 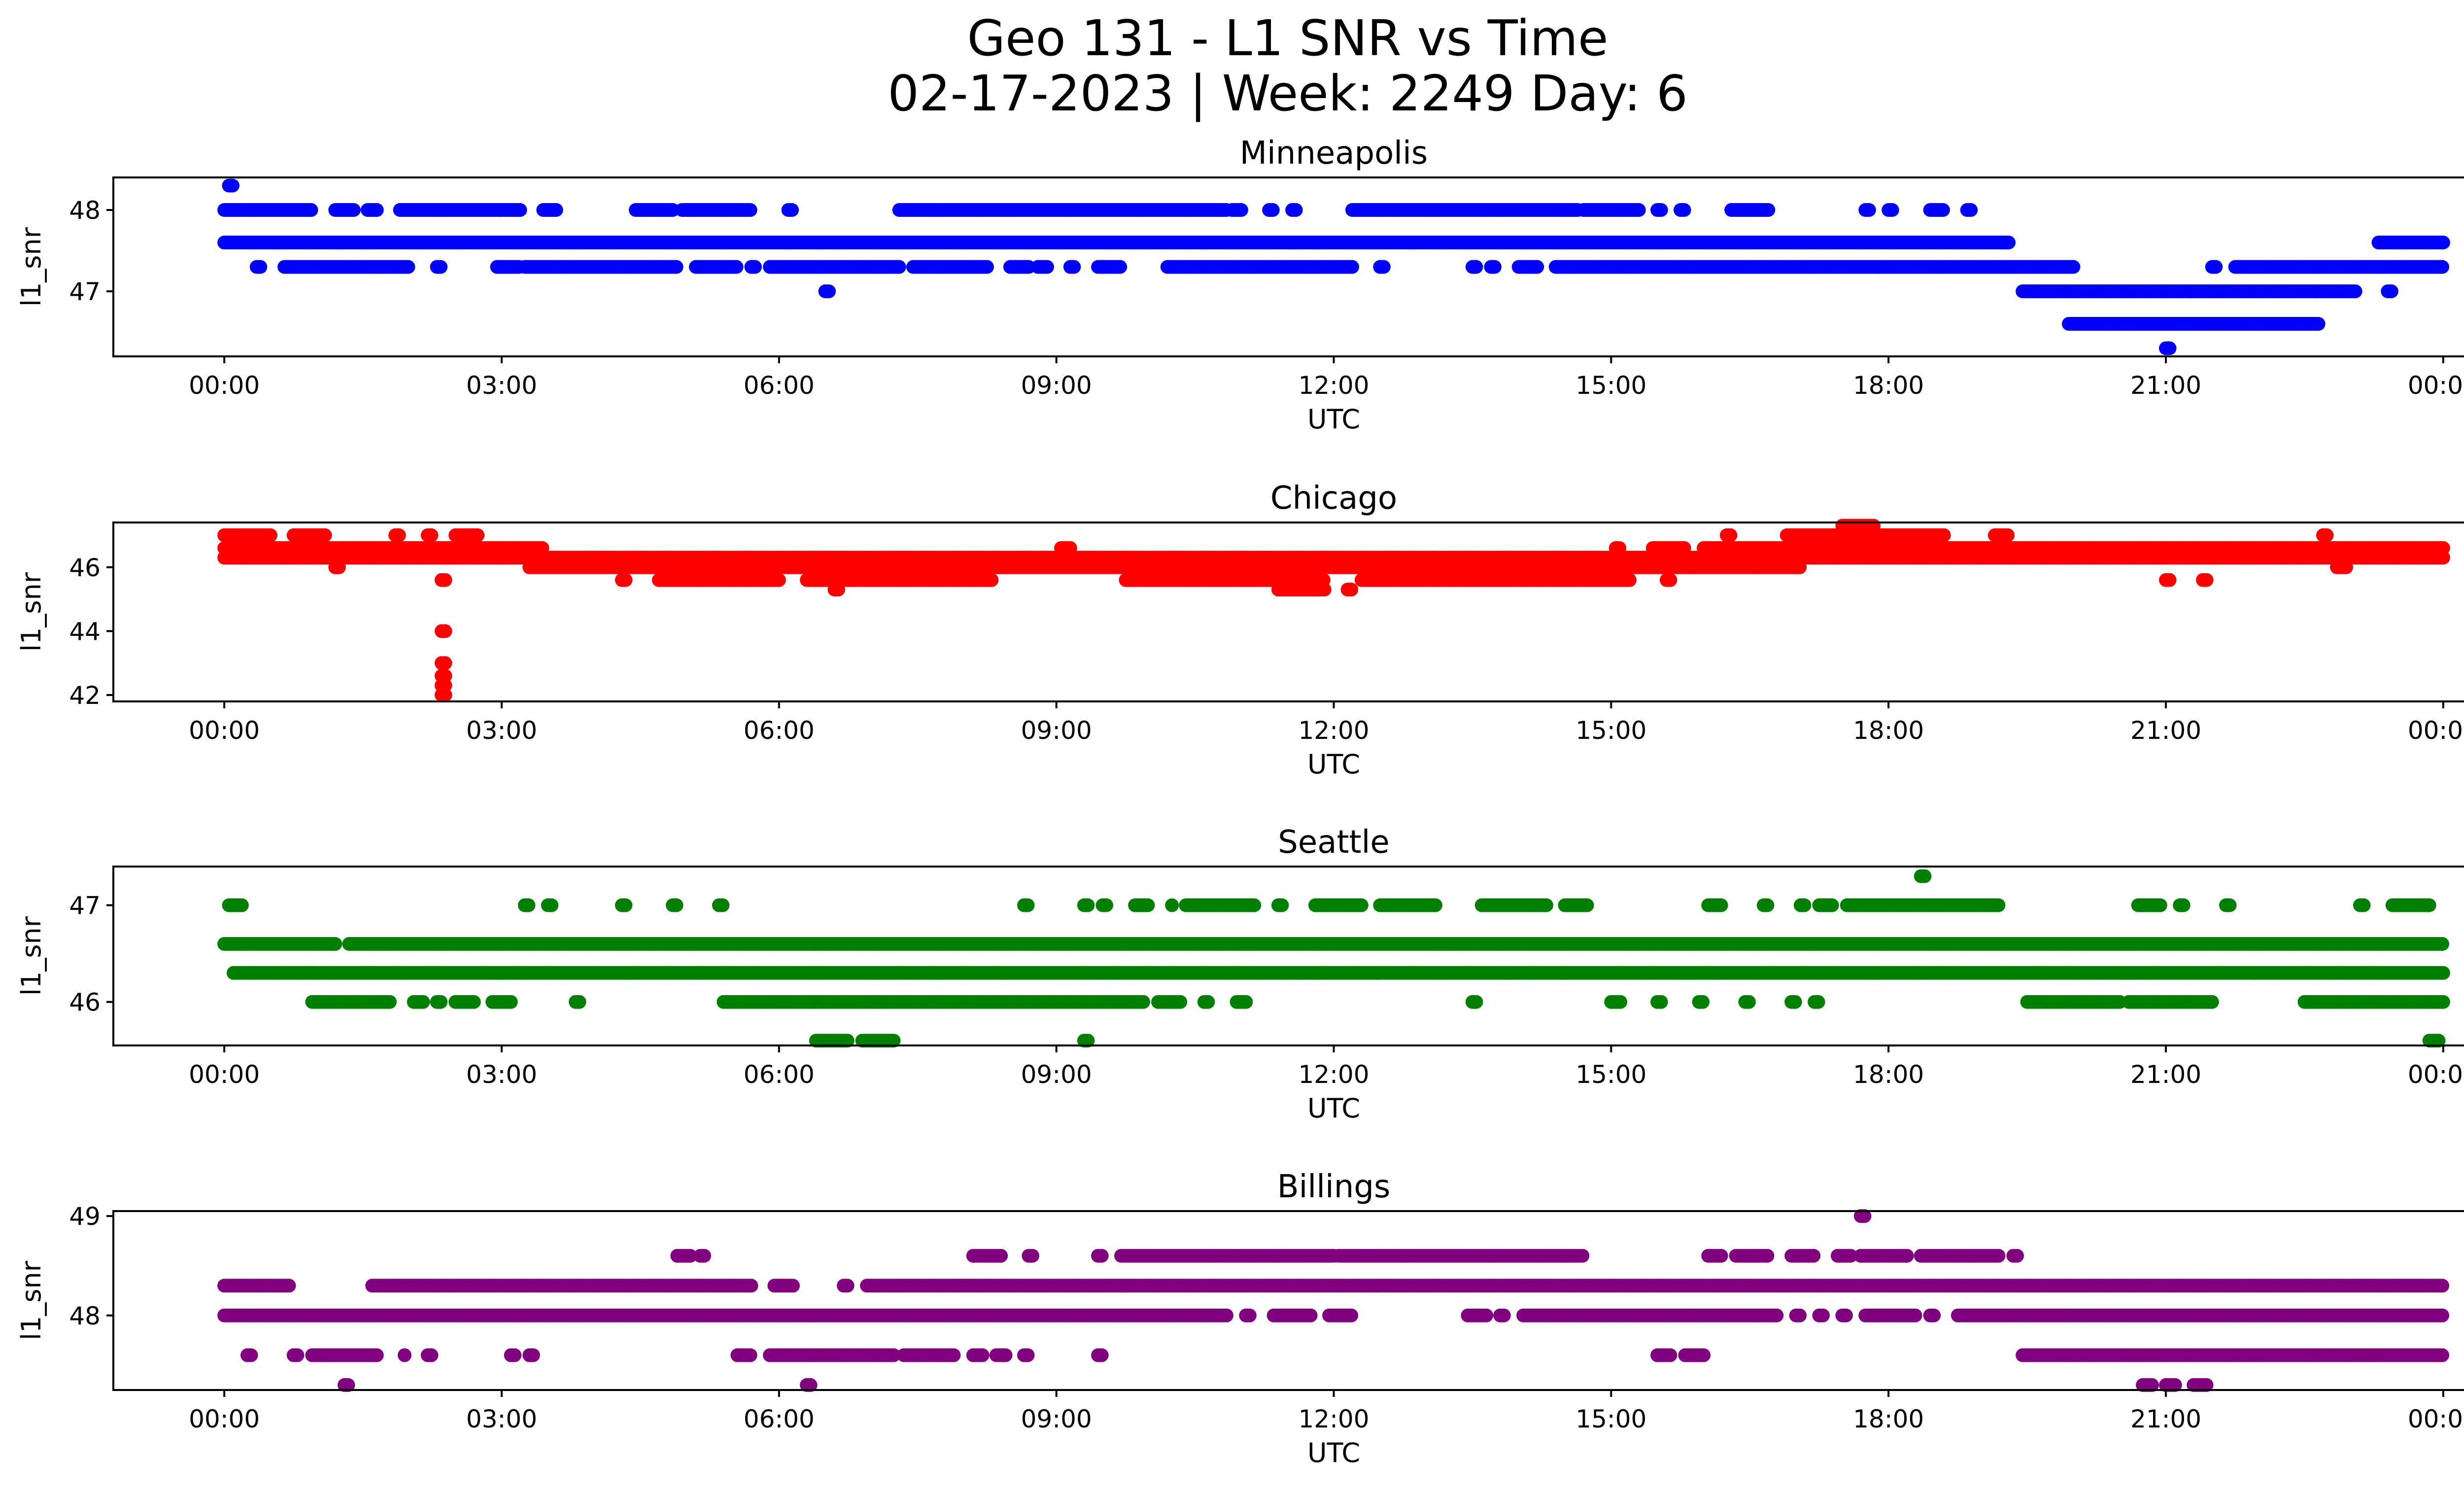 What do you see at coordinates (2165, 385) in the screenshot?
I see `x-tick-label: 21:00` at bounding box center [2165, 385].